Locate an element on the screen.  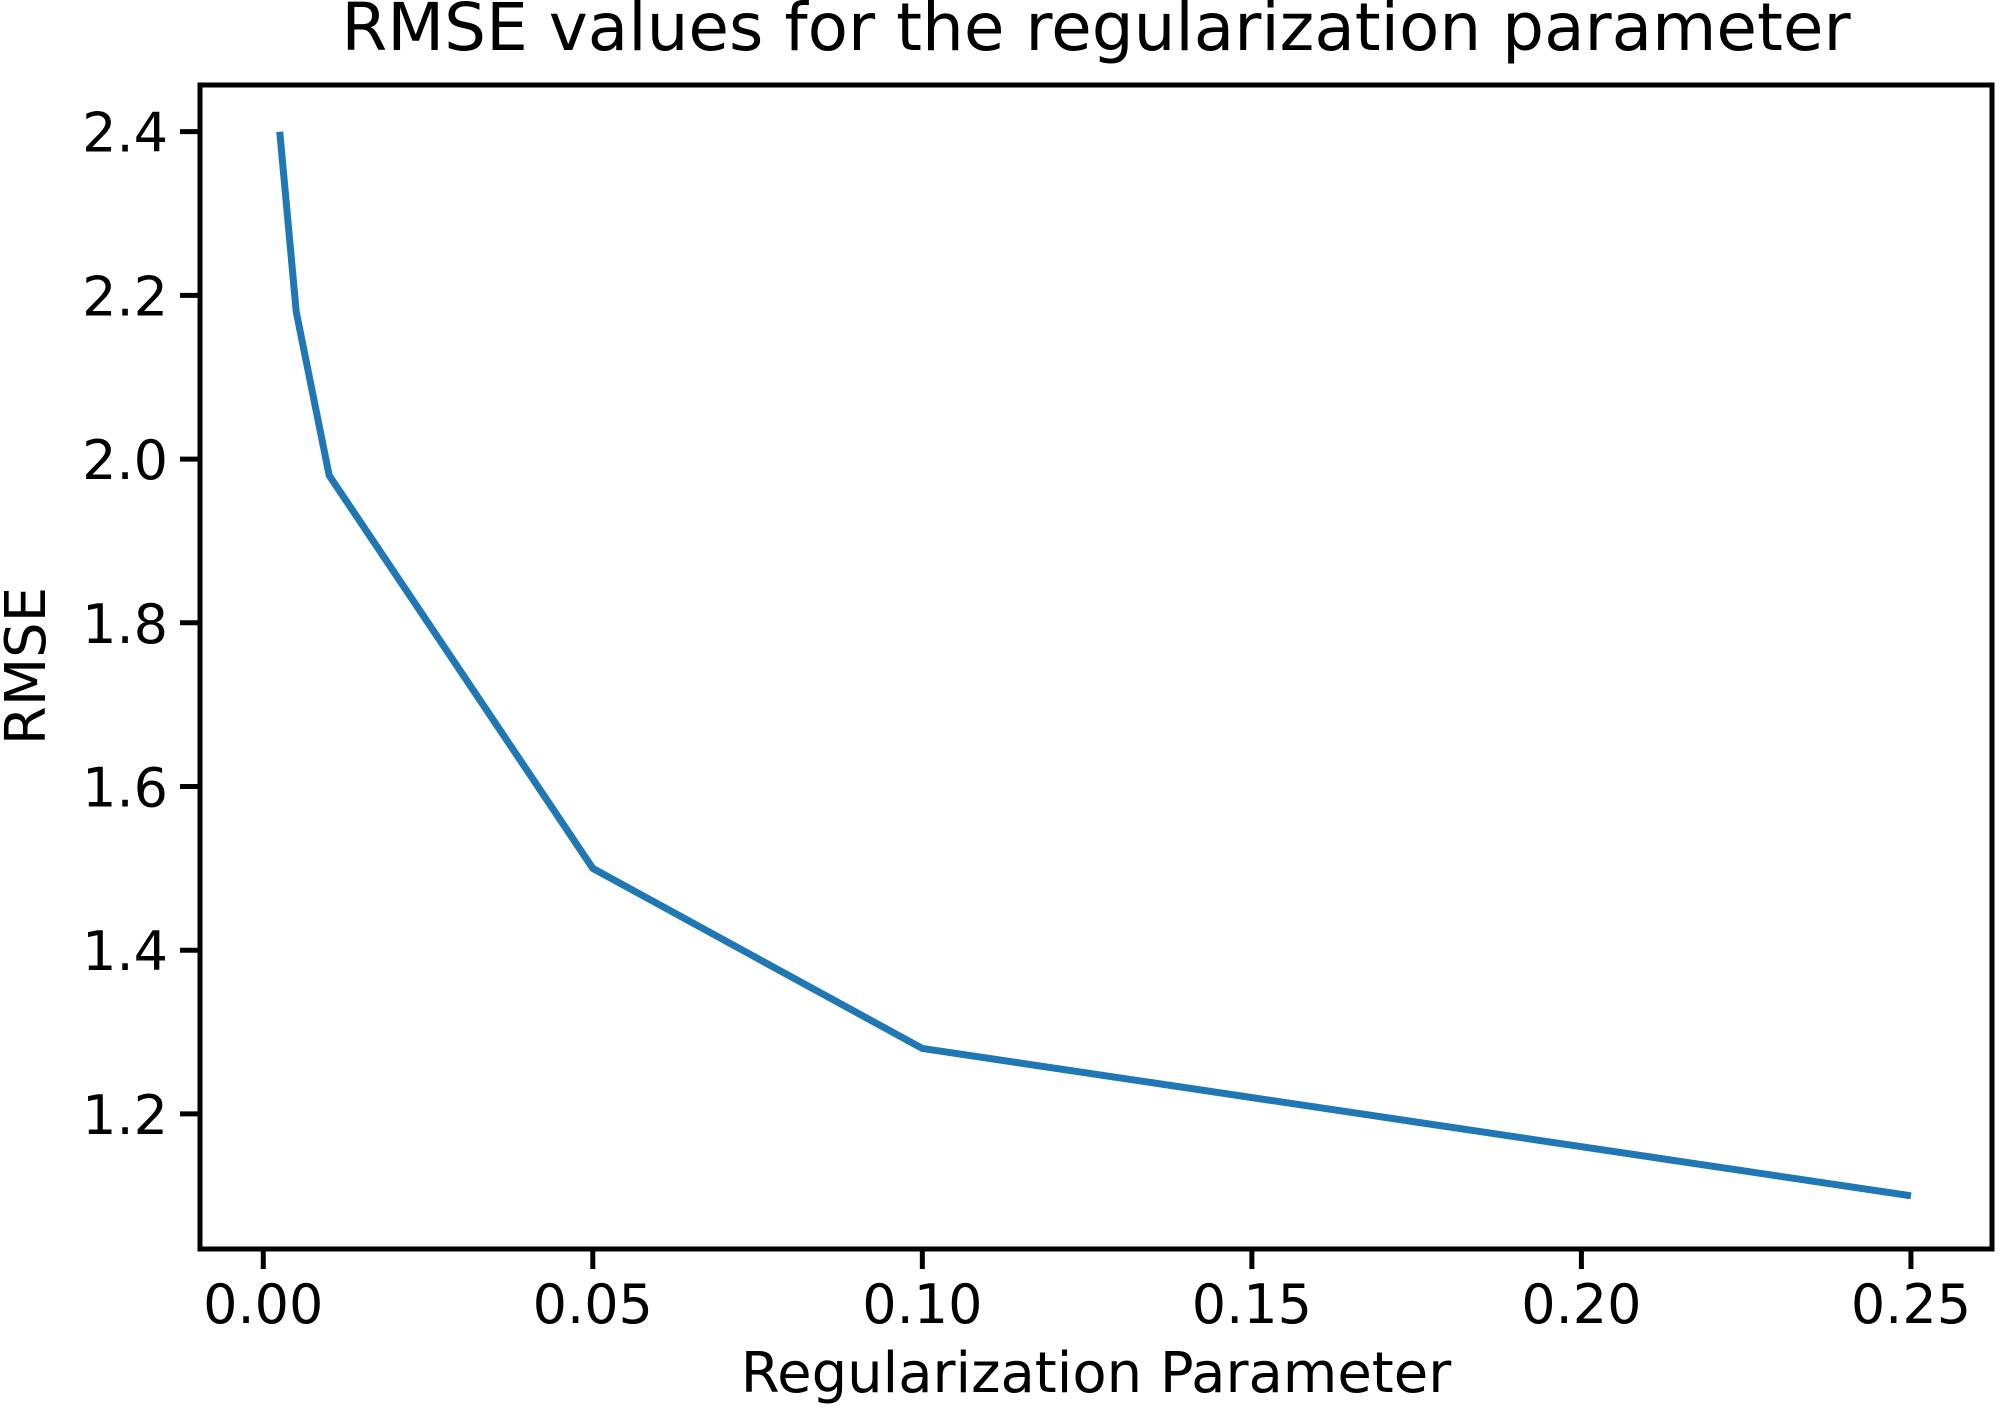
y-tick-label: 2.0 is located at coordinates (125, 460).